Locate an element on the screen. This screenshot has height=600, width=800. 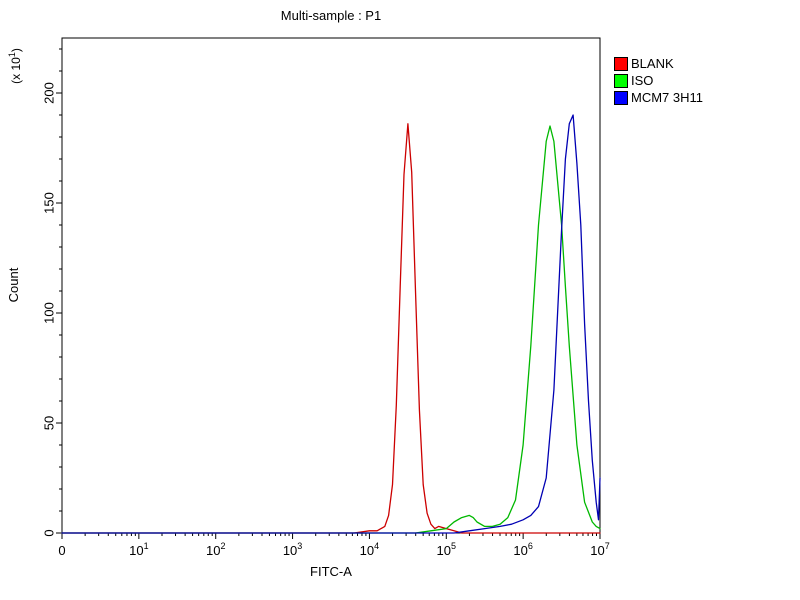
legend-item-iso: ISO is located at coordinates (658, 81).